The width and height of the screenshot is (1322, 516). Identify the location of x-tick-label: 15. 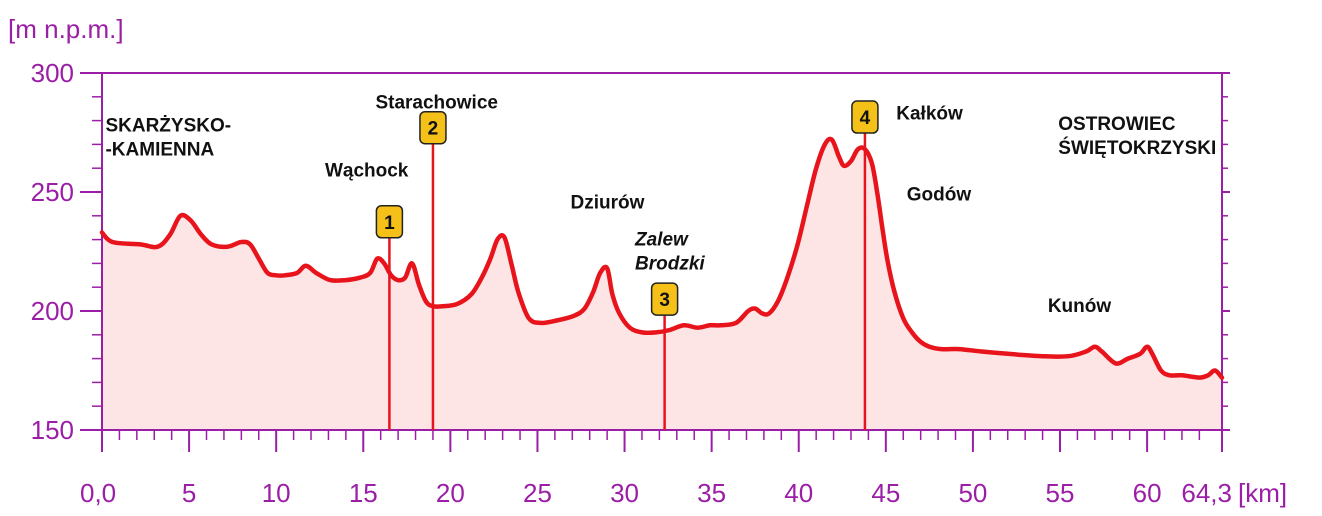
(363, 493).